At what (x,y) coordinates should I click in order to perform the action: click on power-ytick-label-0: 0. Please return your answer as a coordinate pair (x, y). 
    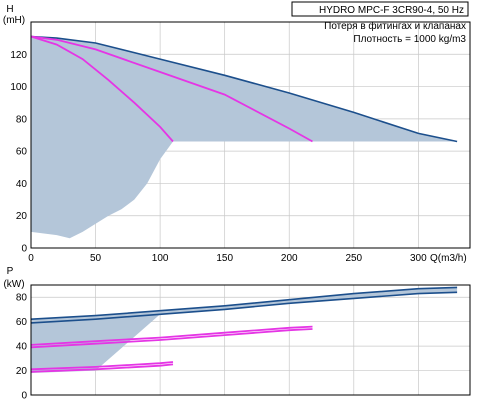
    Looking at the image, I should click on (24, 395).